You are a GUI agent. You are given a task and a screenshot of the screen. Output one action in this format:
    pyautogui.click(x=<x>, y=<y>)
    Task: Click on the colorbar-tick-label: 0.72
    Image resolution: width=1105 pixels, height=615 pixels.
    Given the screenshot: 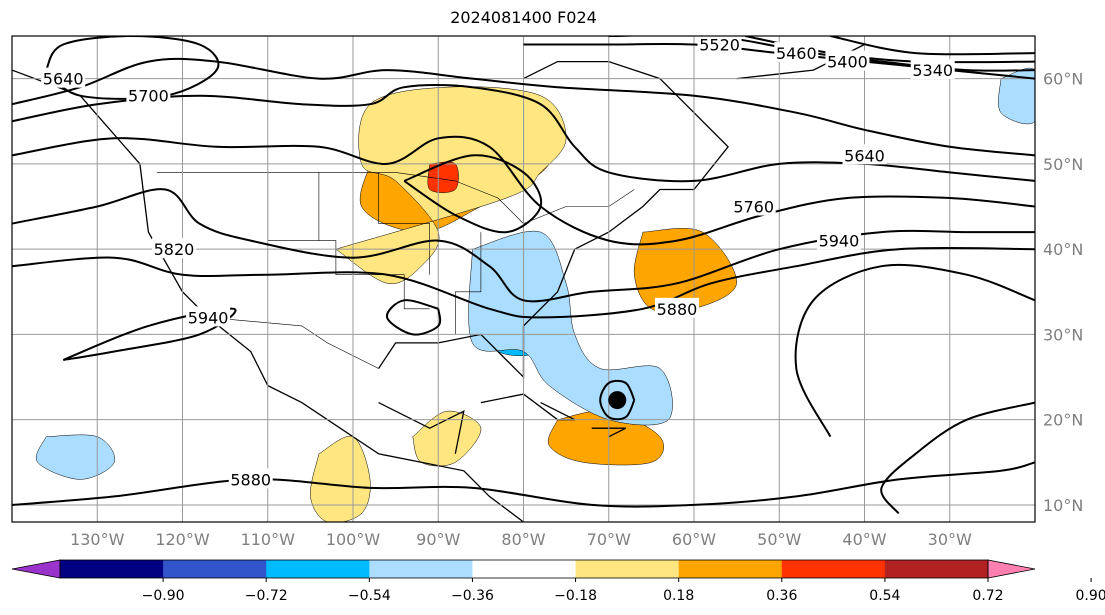 What is the action you would take?
    pyautogui.click(x=987, y=596)
    